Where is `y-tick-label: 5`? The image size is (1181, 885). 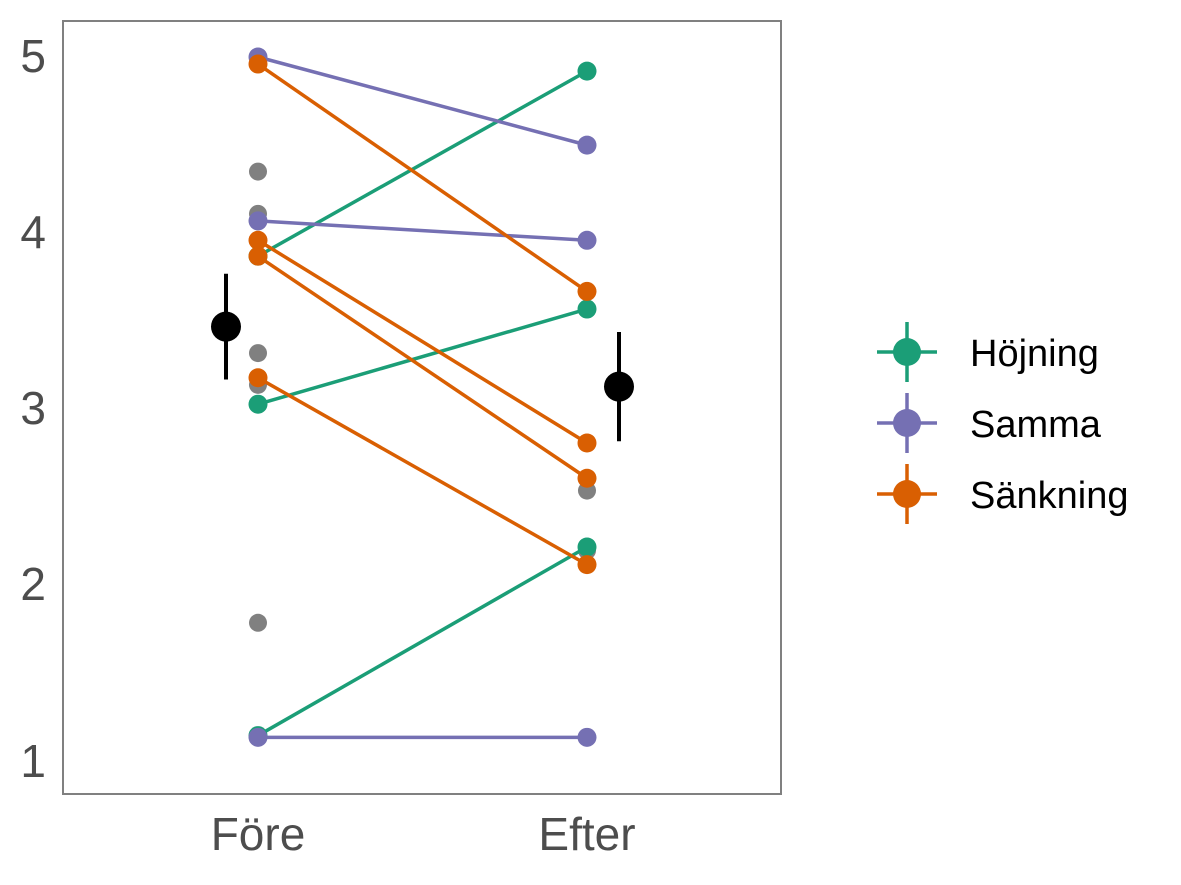 y-tick-label: 5 is located at coordinates (33, 56).